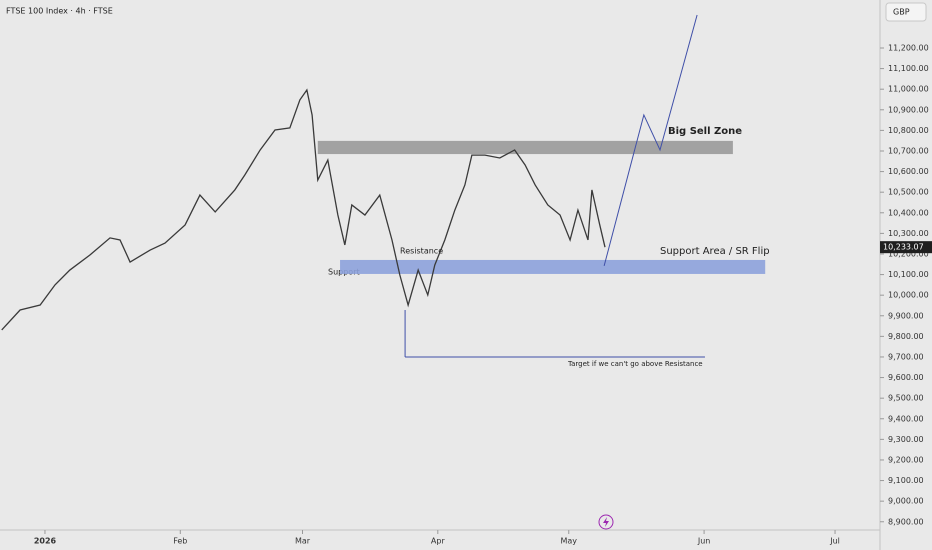 The image size is (932, 550). Describe the element at coordinates (906, 418) in the screenshot. I see `y-tick-label: 9,400.00` at that location.